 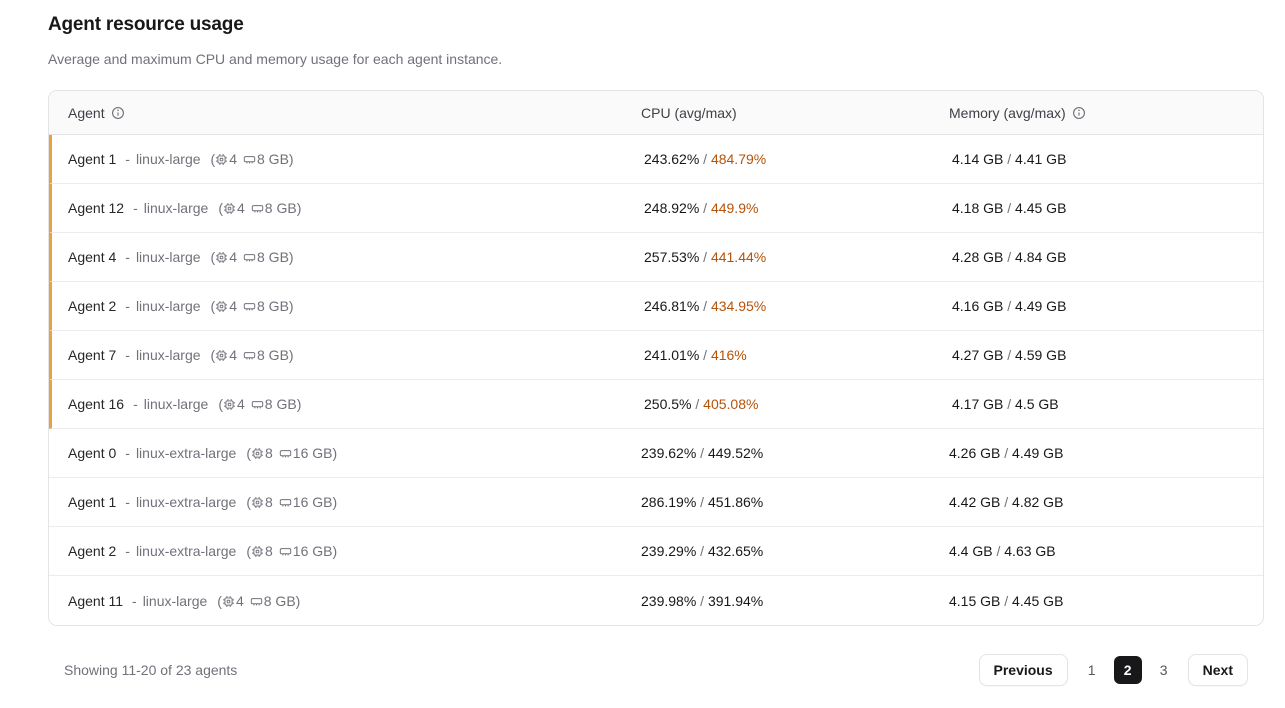 I want to click on agent-name: Agent 11, so click(x=96, y=600).